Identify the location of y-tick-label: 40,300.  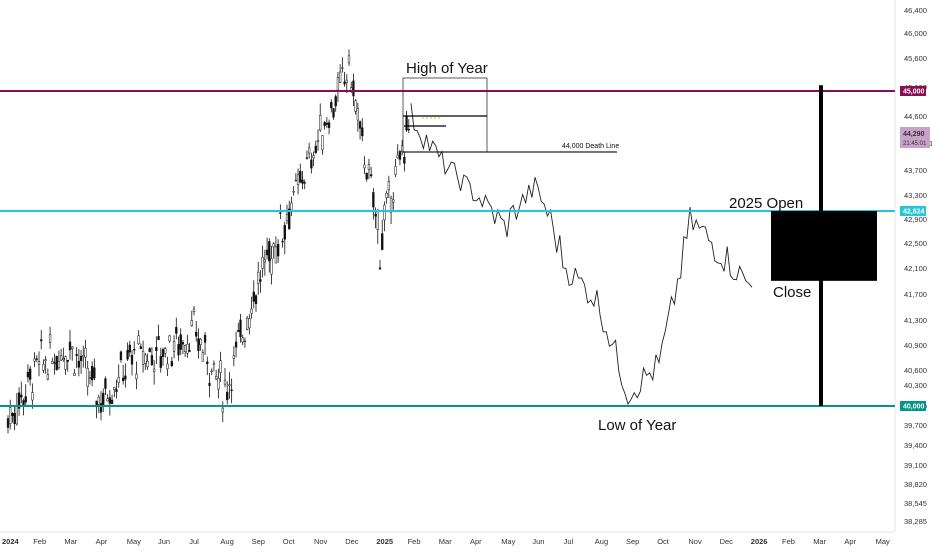
(915, 385).